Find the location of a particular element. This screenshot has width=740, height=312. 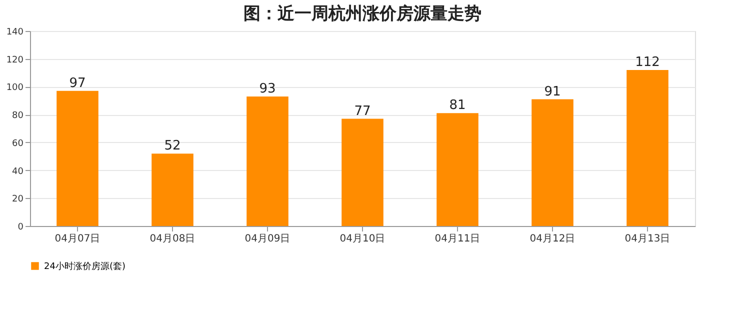

y-tick-label: 100 is located at coordinates (15, 88).